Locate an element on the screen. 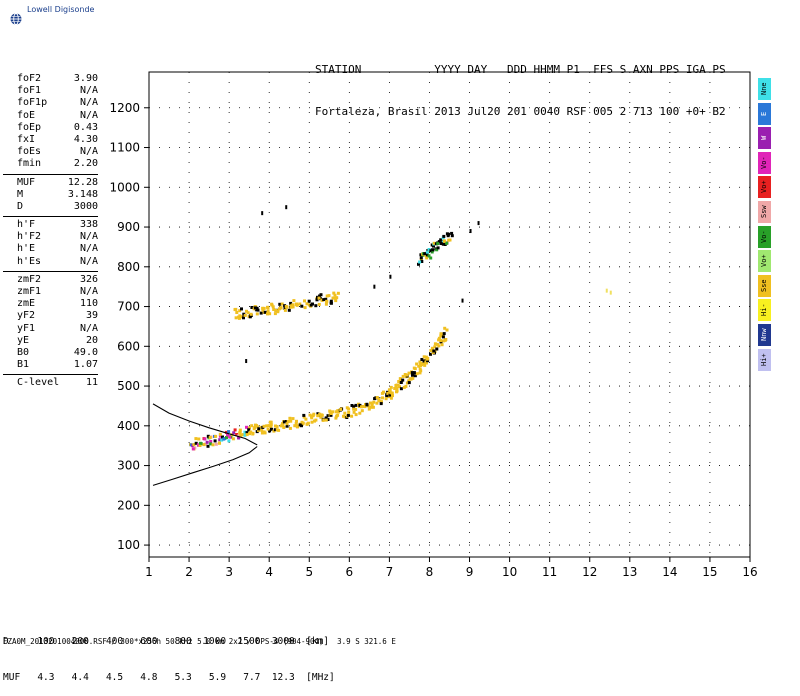 The width and height of the screenshot is (800, 696). param-separator is located at coordinates (50, 174).